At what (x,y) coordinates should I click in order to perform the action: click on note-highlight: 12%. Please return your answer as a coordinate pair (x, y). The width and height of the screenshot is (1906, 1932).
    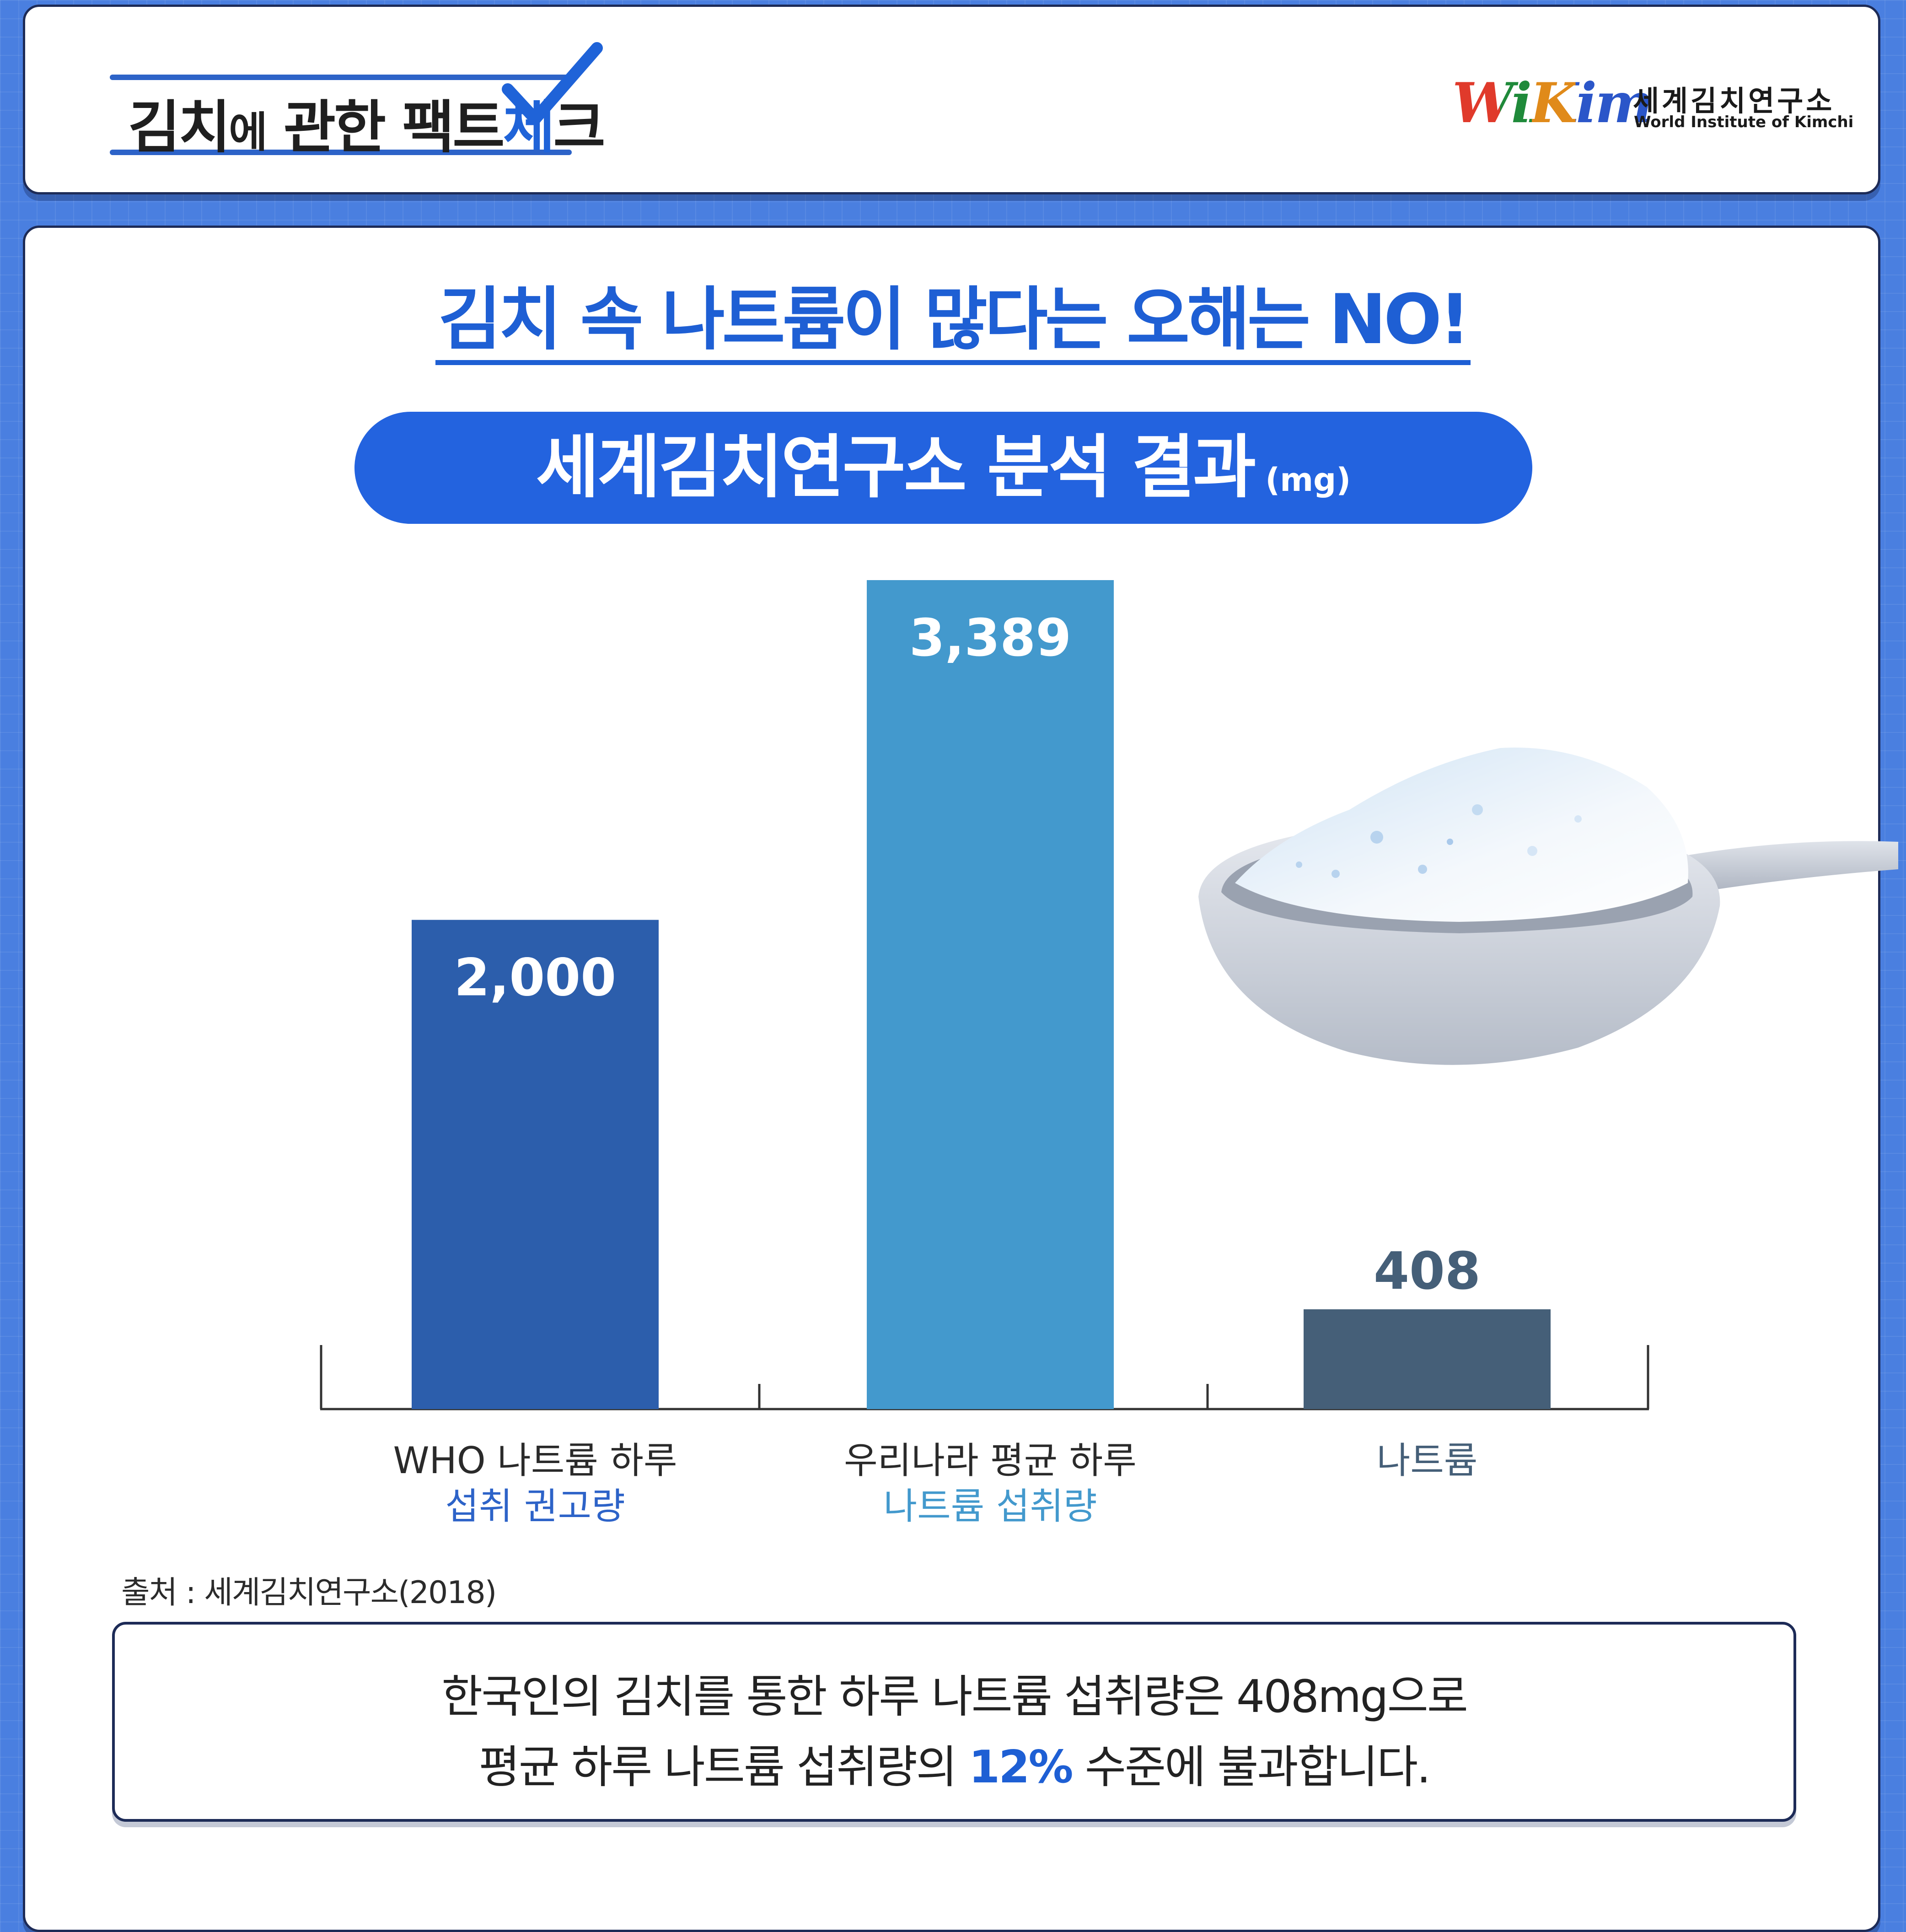
    Looking at the image, I should click on (1021, 1767).